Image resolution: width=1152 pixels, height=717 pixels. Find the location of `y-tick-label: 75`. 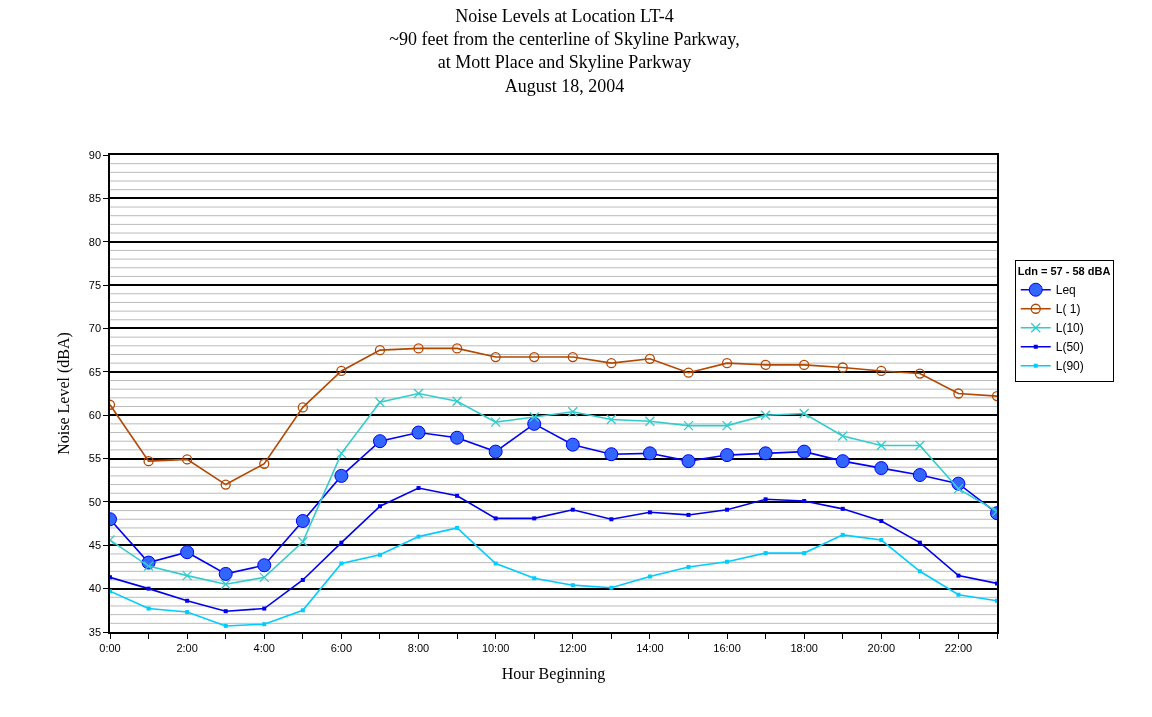

y-tick-label: 75 is located at coordinates (95, 284).